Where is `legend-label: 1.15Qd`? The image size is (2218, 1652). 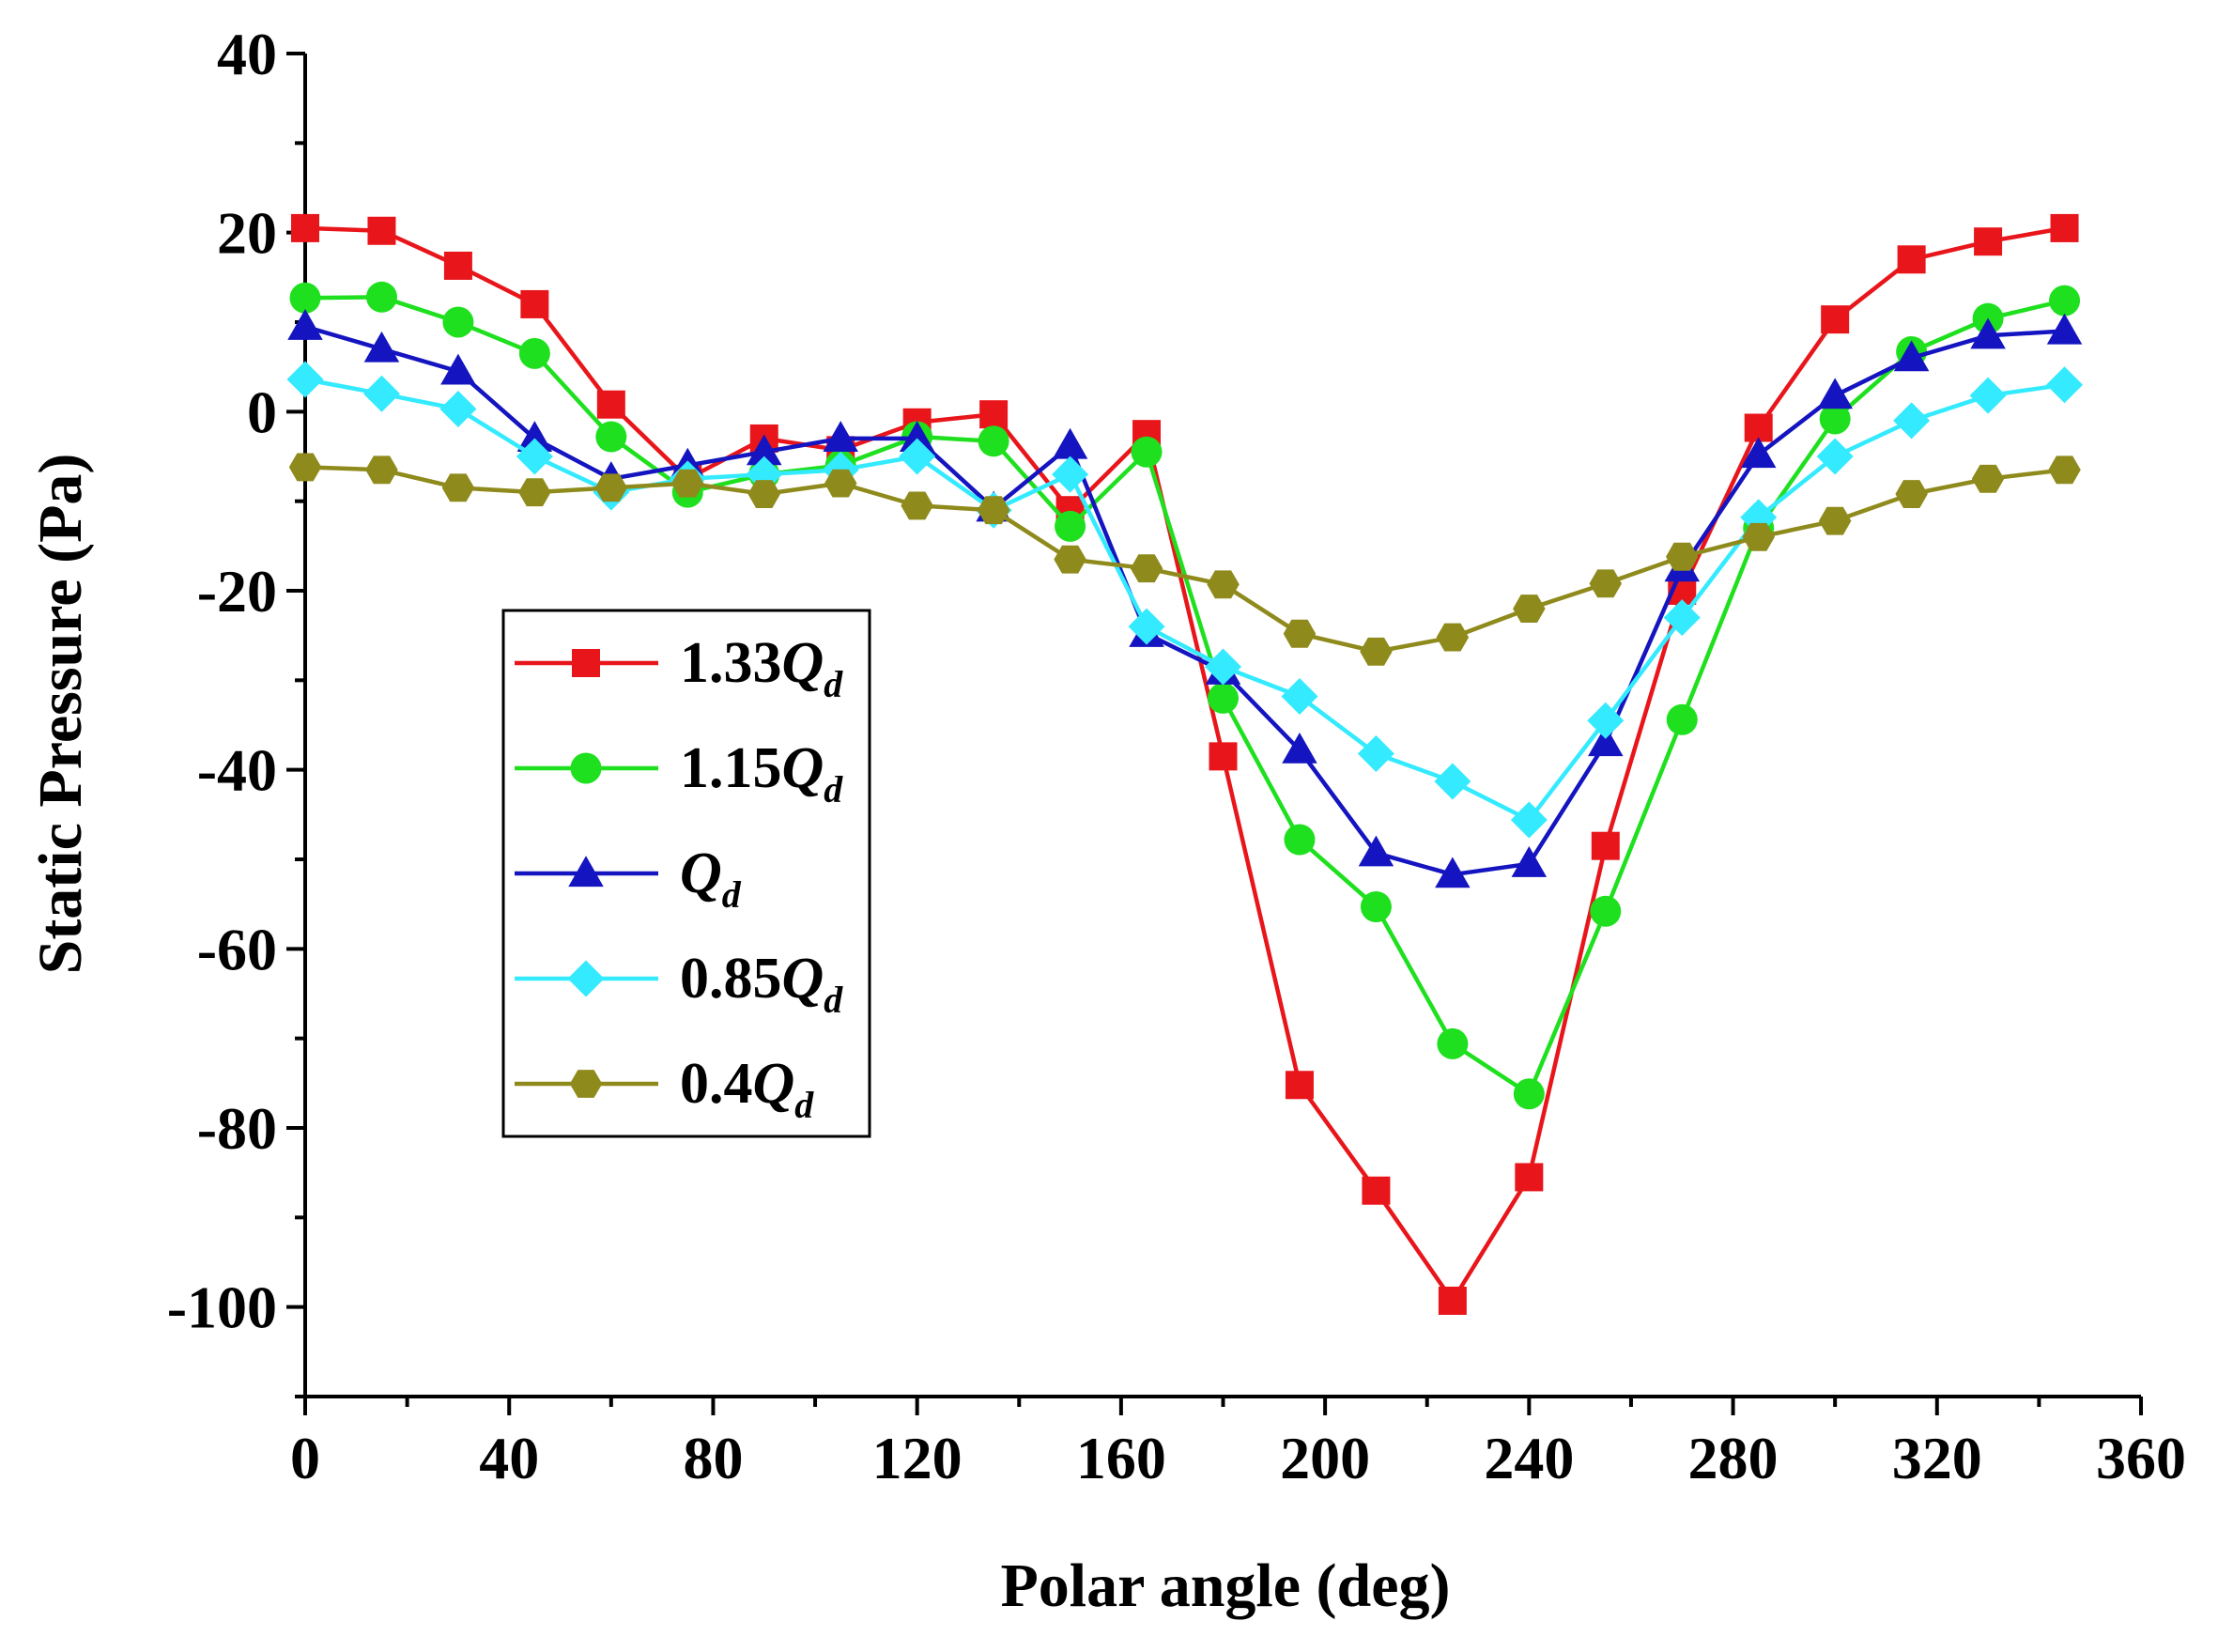 legend-label: 1.15Qd is located at coordinates (761, 773).